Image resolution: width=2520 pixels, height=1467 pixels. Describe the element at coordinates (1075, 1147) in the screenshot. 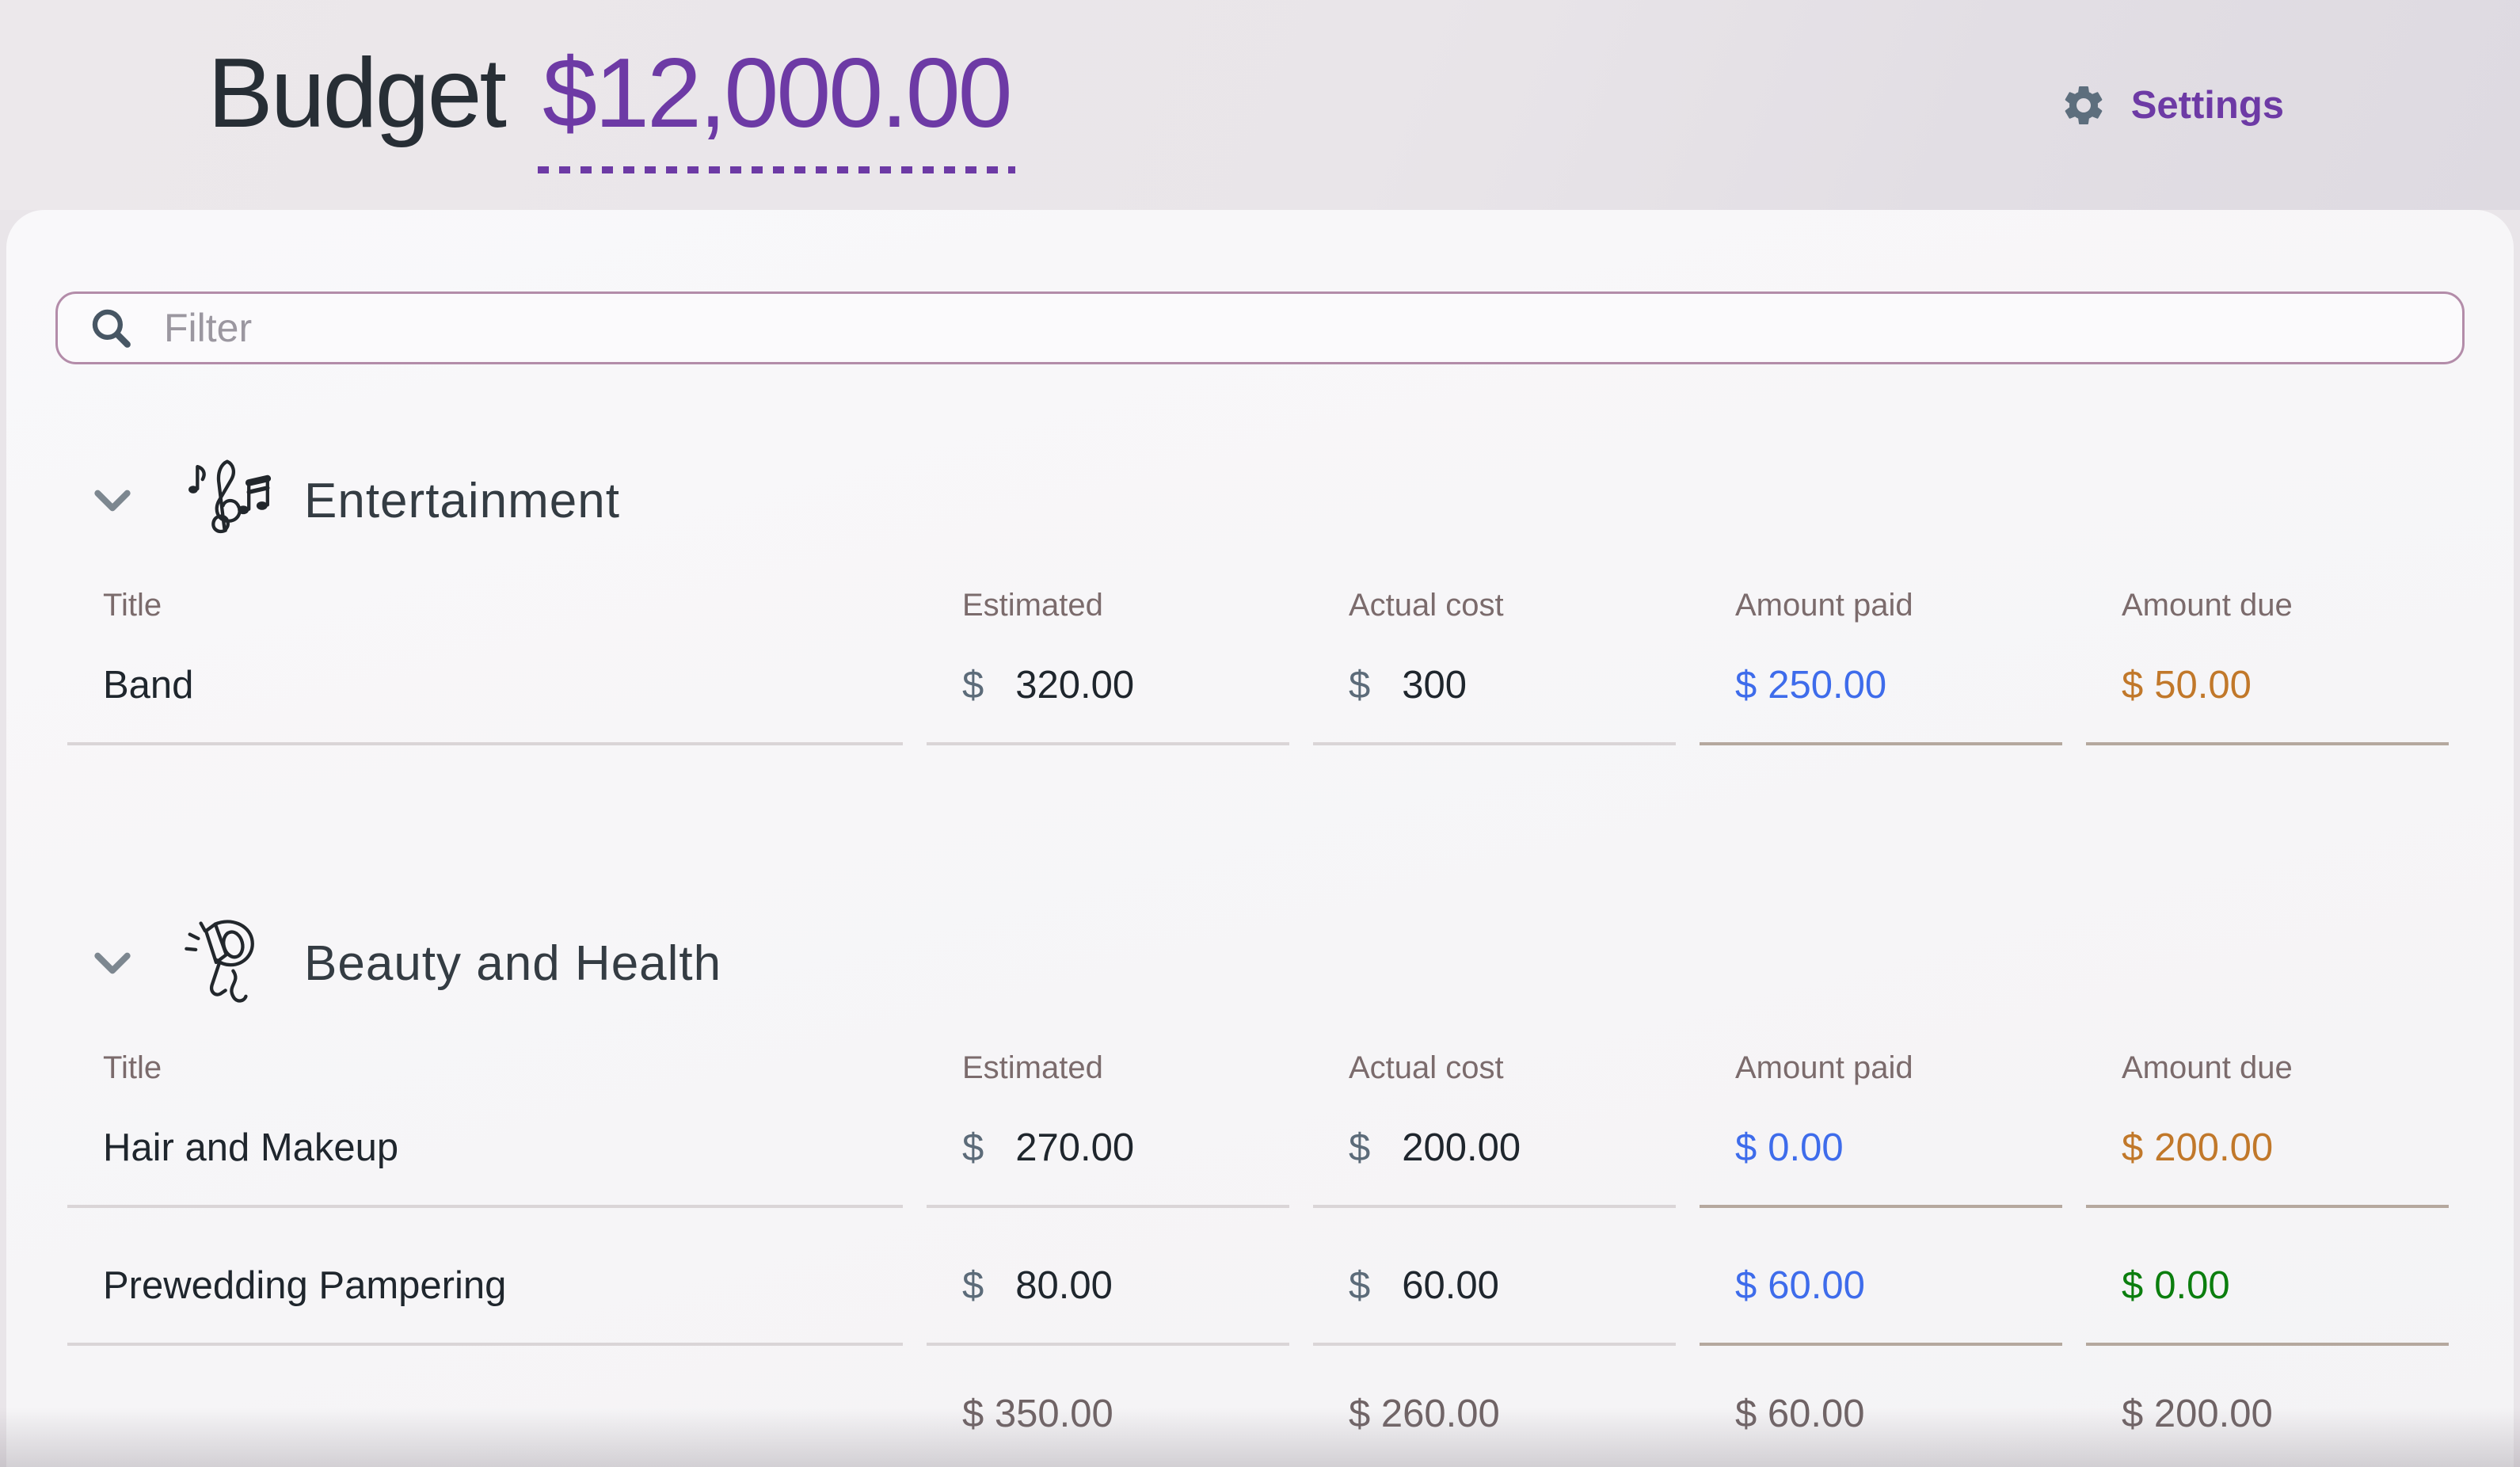

I see `estimated-value: 270.00` at that location.